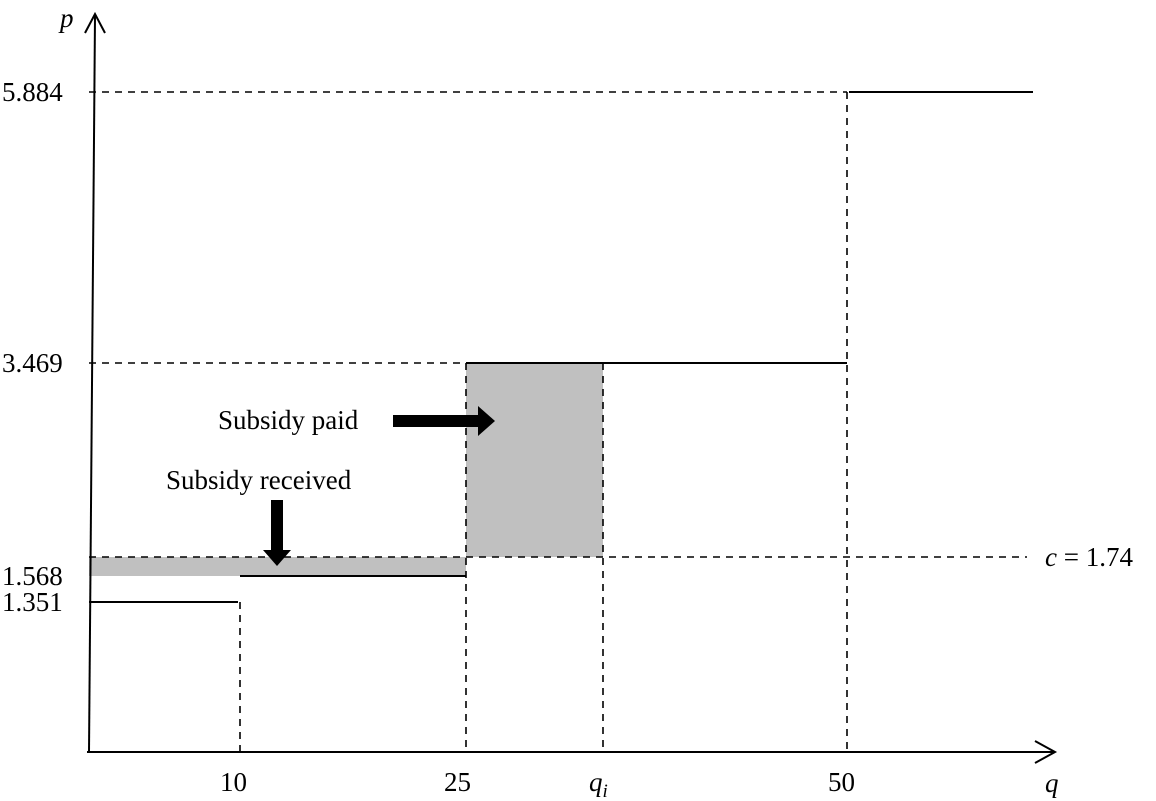 This screenshot has width=1156, height=801. What do you see at coordinates (95, 22) in the screenshot?
I see `y-axis-arrowhead` at bounding box center [95, 22].